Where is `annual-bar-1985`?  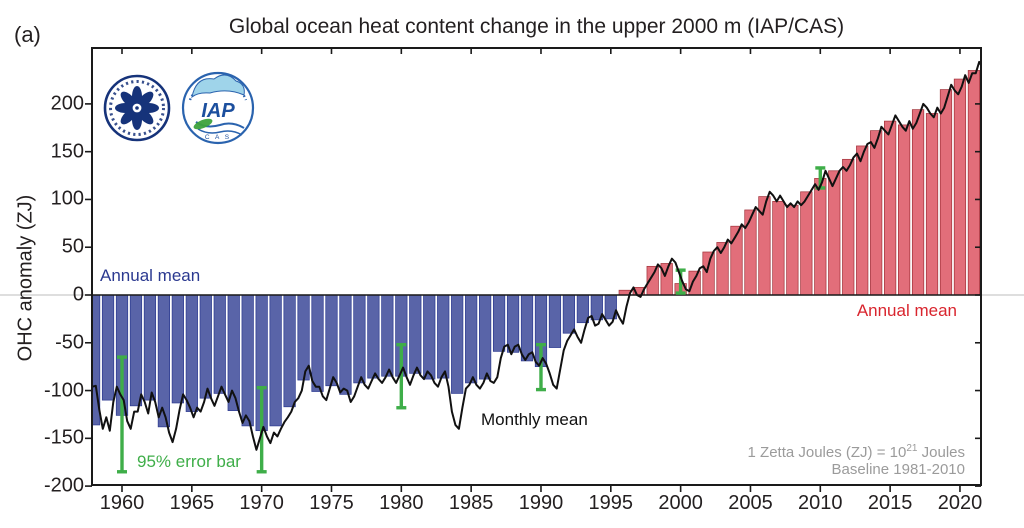 annual-bar-1985 is located at coordinates (471, 339).